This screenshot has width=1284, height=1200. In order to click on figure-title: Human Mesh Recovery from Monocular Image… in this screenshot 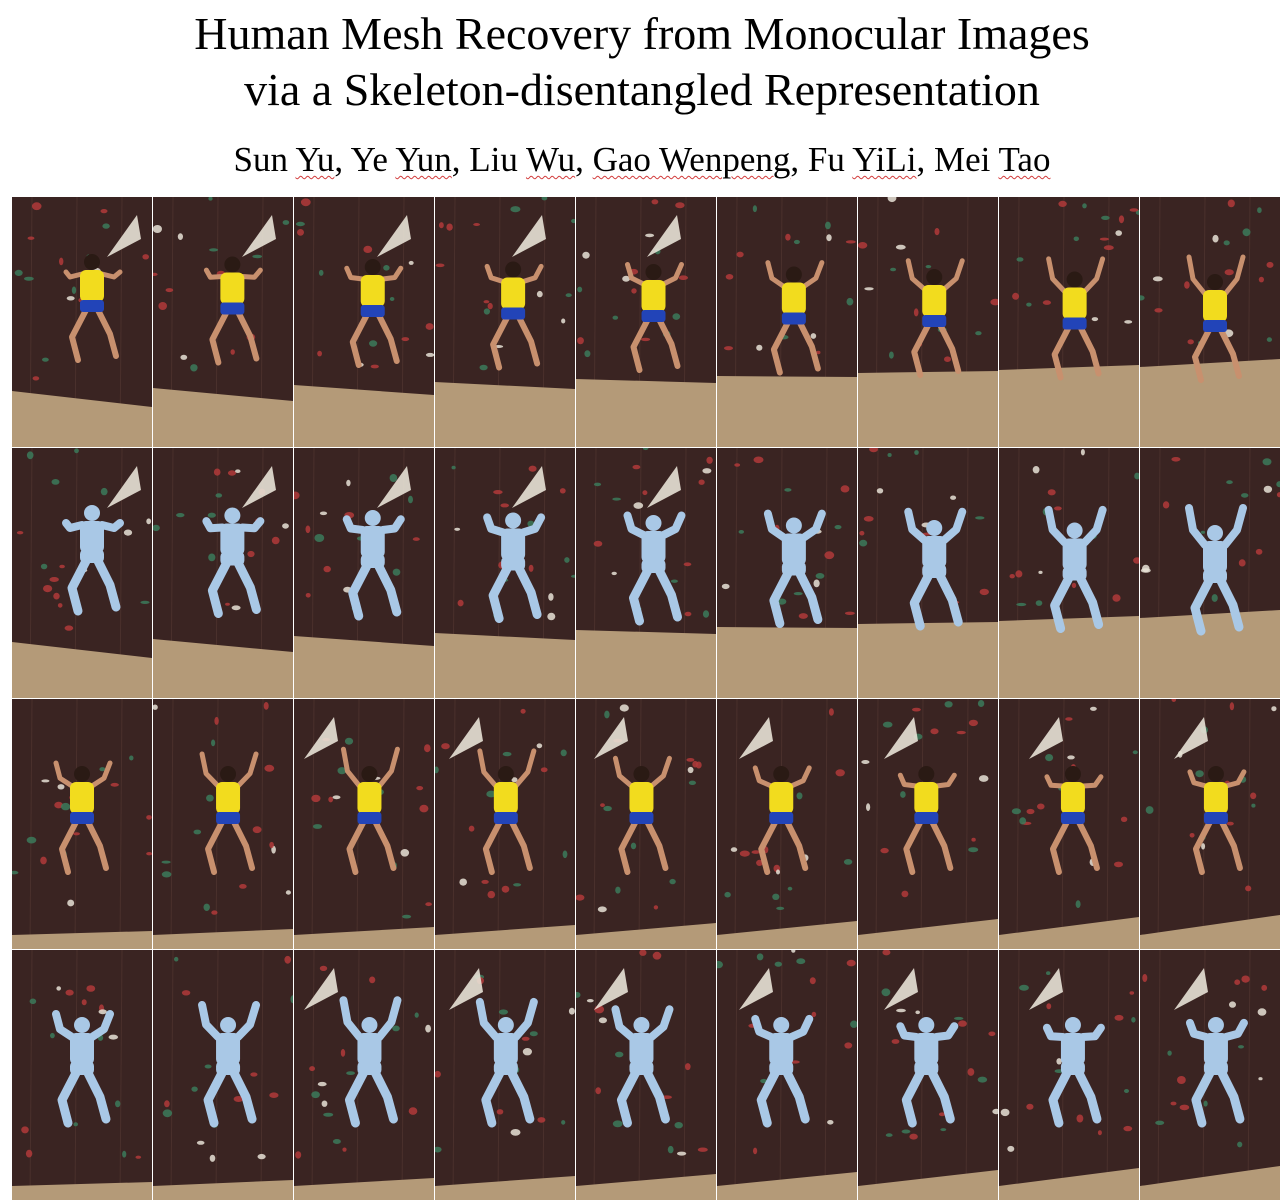, I will do `click(642, 62)`.